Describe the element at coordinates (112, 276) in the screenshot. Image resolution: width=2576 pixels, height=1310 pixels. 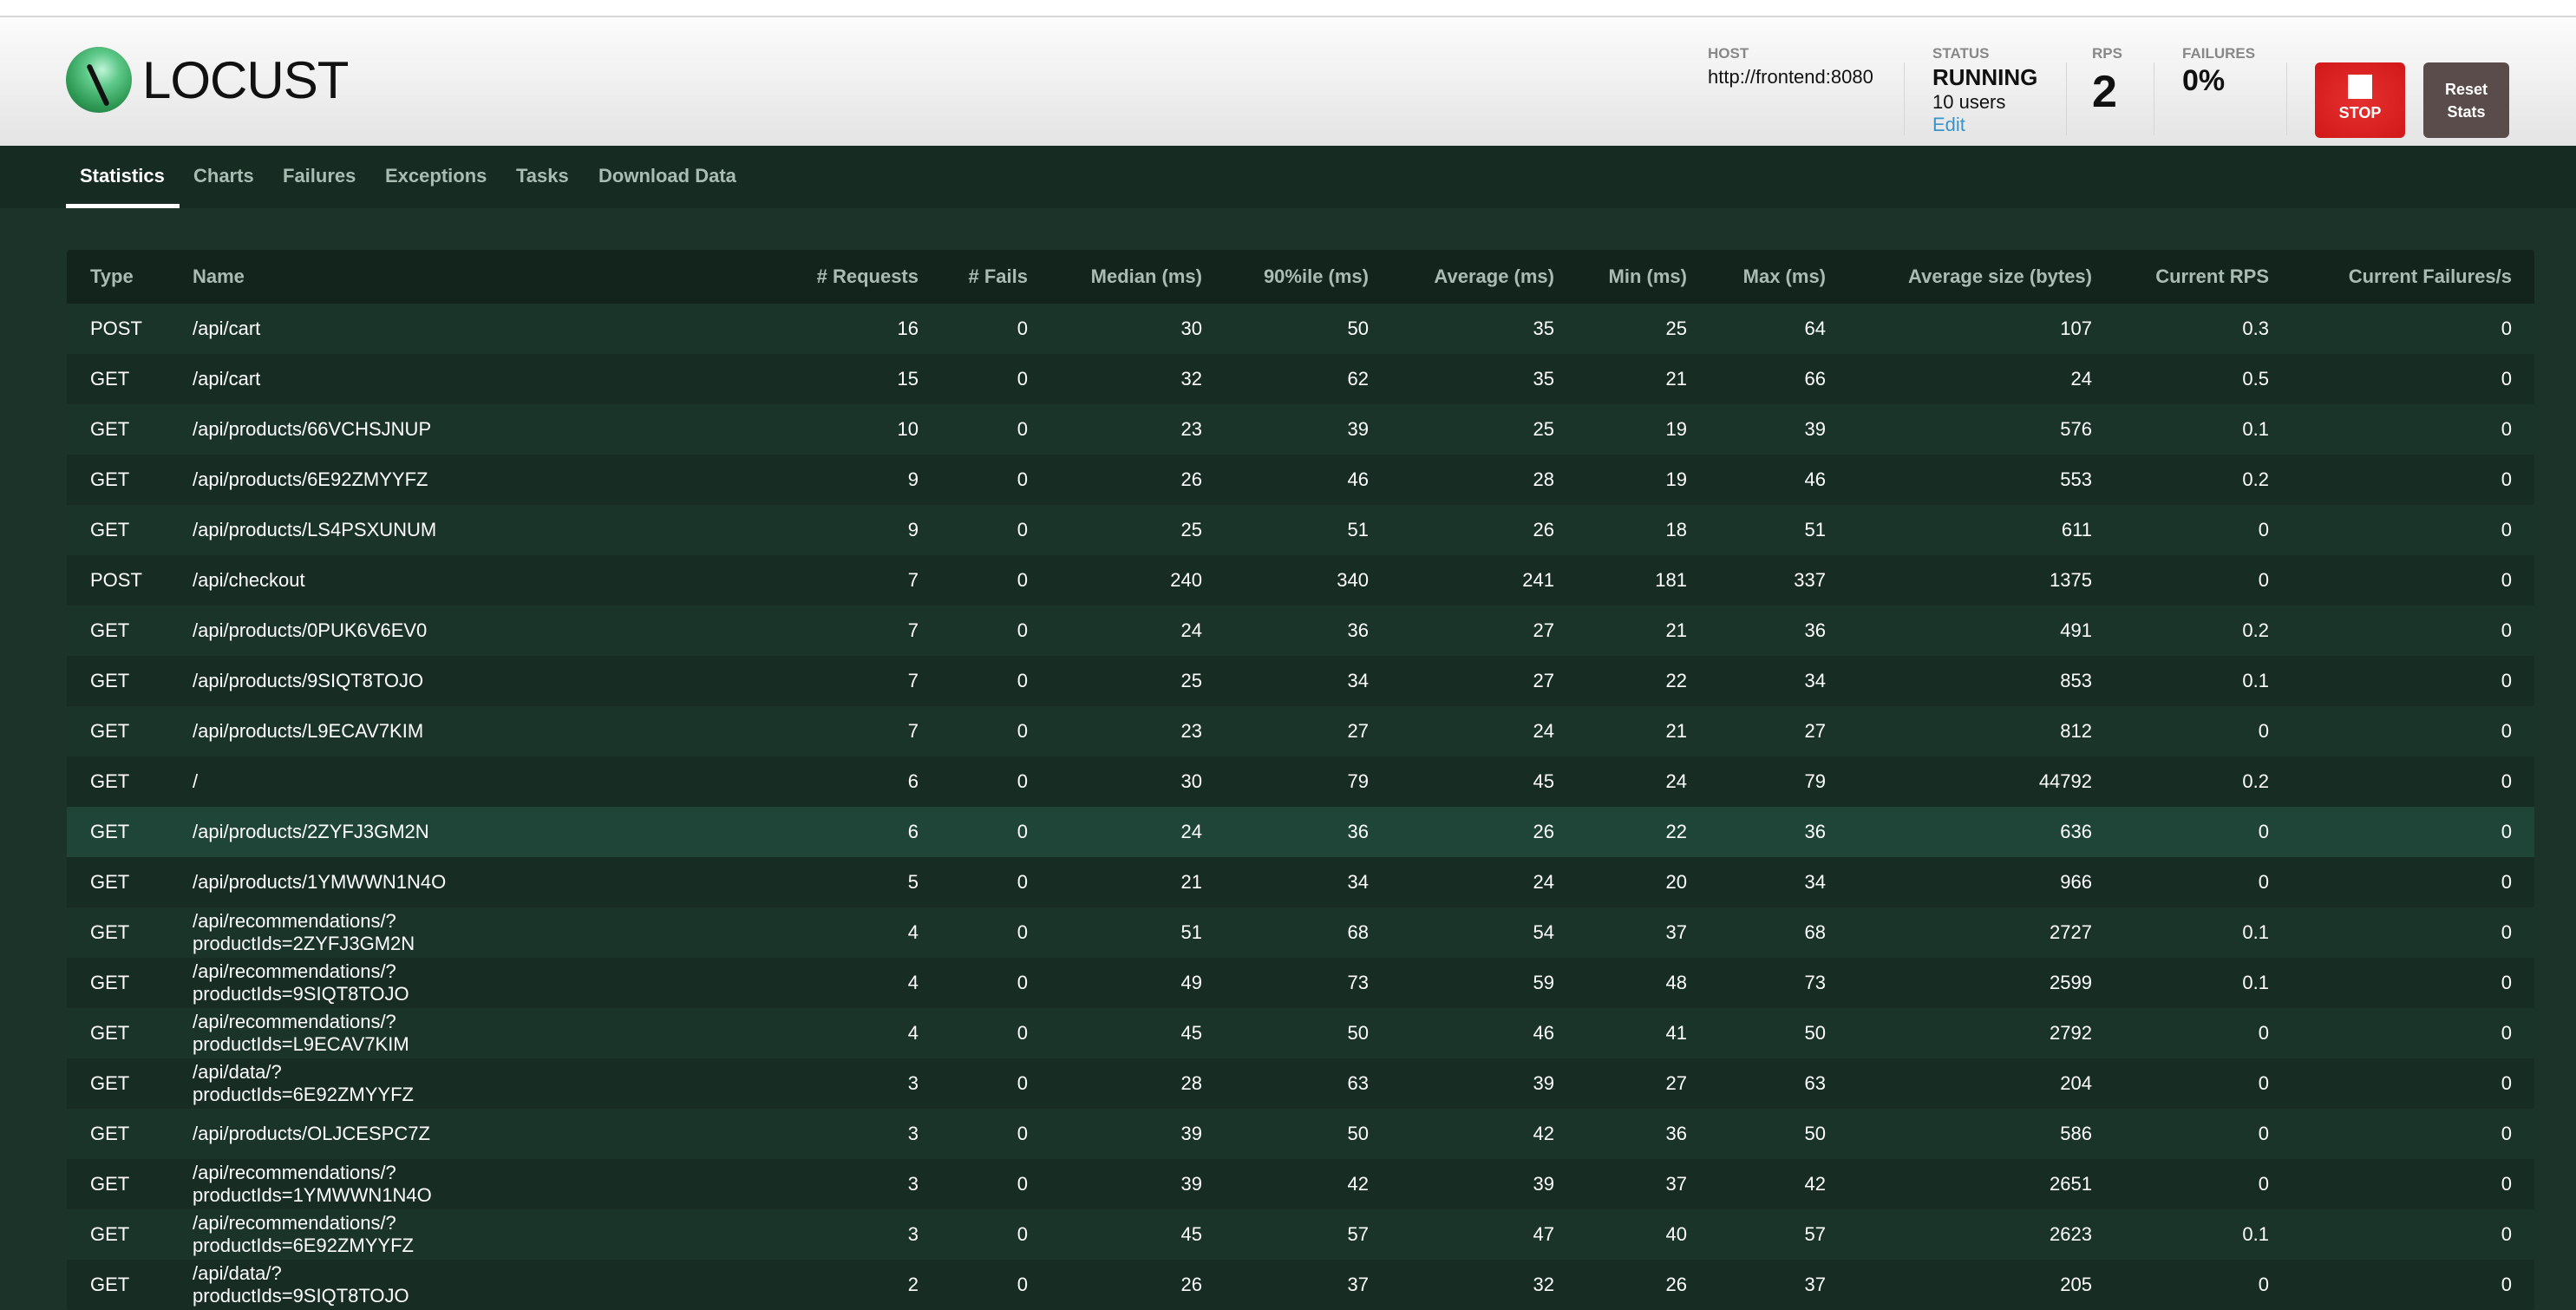
I see `column-header-type: Type` at that location.